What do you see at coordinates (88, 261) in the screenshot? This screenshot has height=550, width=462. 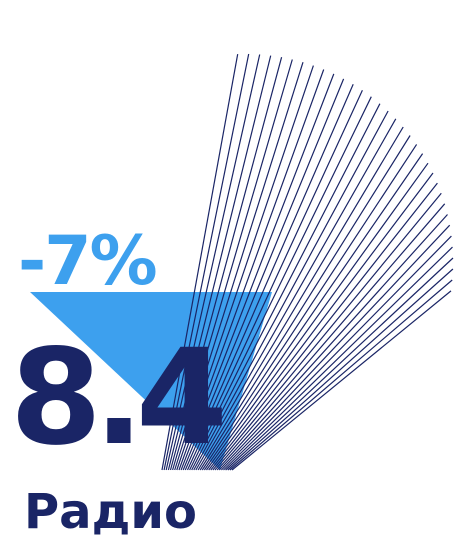 I see `change-percent: -7%` at bounding box center [88, 261].